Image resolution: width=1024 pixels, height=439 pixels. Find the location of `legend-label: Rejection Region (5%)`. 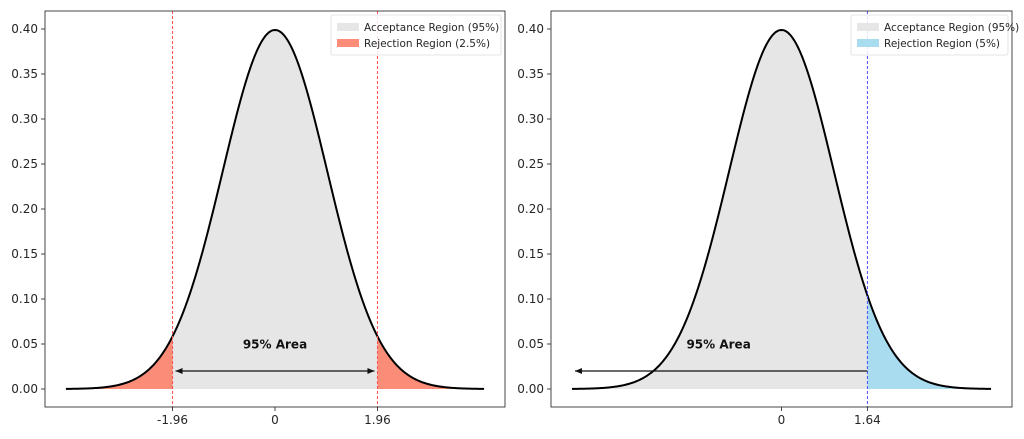

legend-label: Rejection Region (5%) is located at coordinates (942, 44).